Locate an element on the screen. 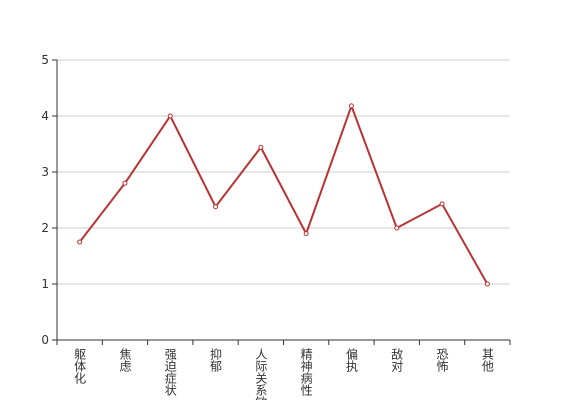 The height and width of the screenshot is (400, 567). x-tick-label: 焦虑 is located at coordinates (125, 360).